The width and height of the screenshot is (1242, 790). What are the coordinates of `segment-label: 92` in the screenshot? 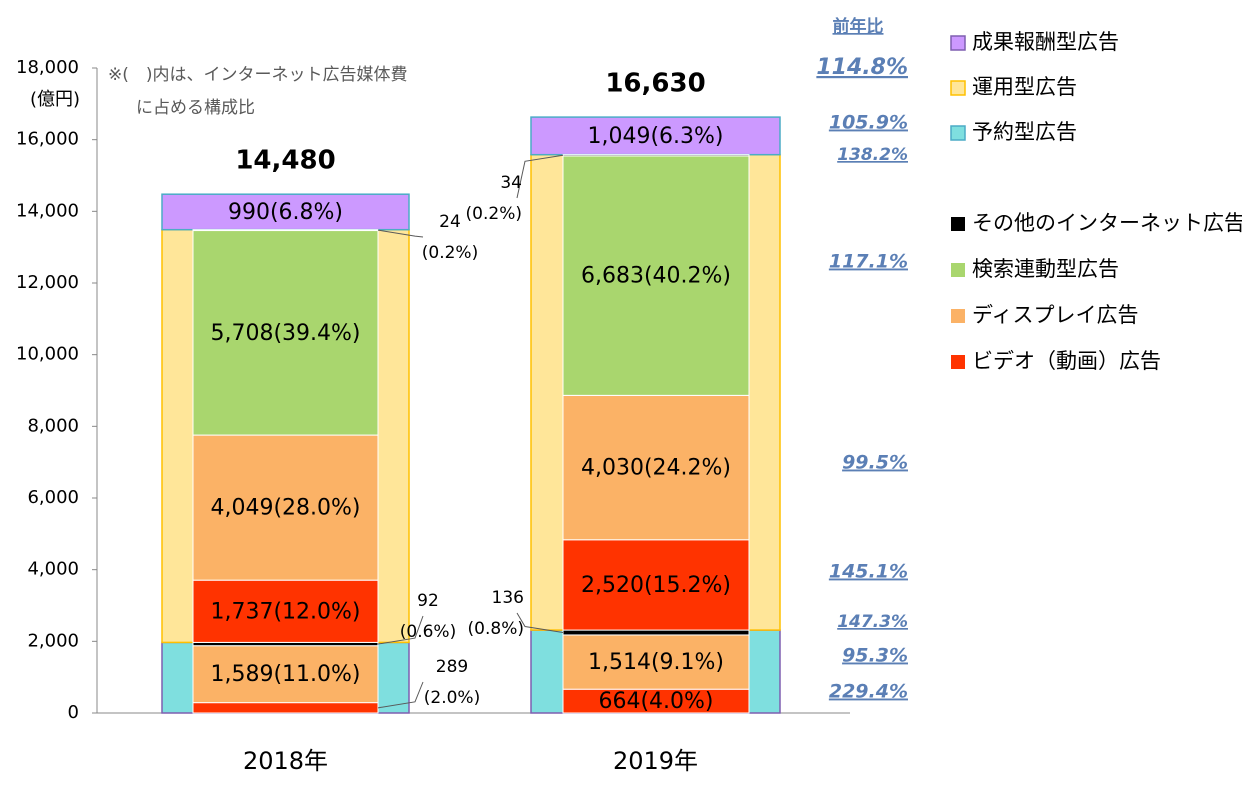 It's located at (428, 601).